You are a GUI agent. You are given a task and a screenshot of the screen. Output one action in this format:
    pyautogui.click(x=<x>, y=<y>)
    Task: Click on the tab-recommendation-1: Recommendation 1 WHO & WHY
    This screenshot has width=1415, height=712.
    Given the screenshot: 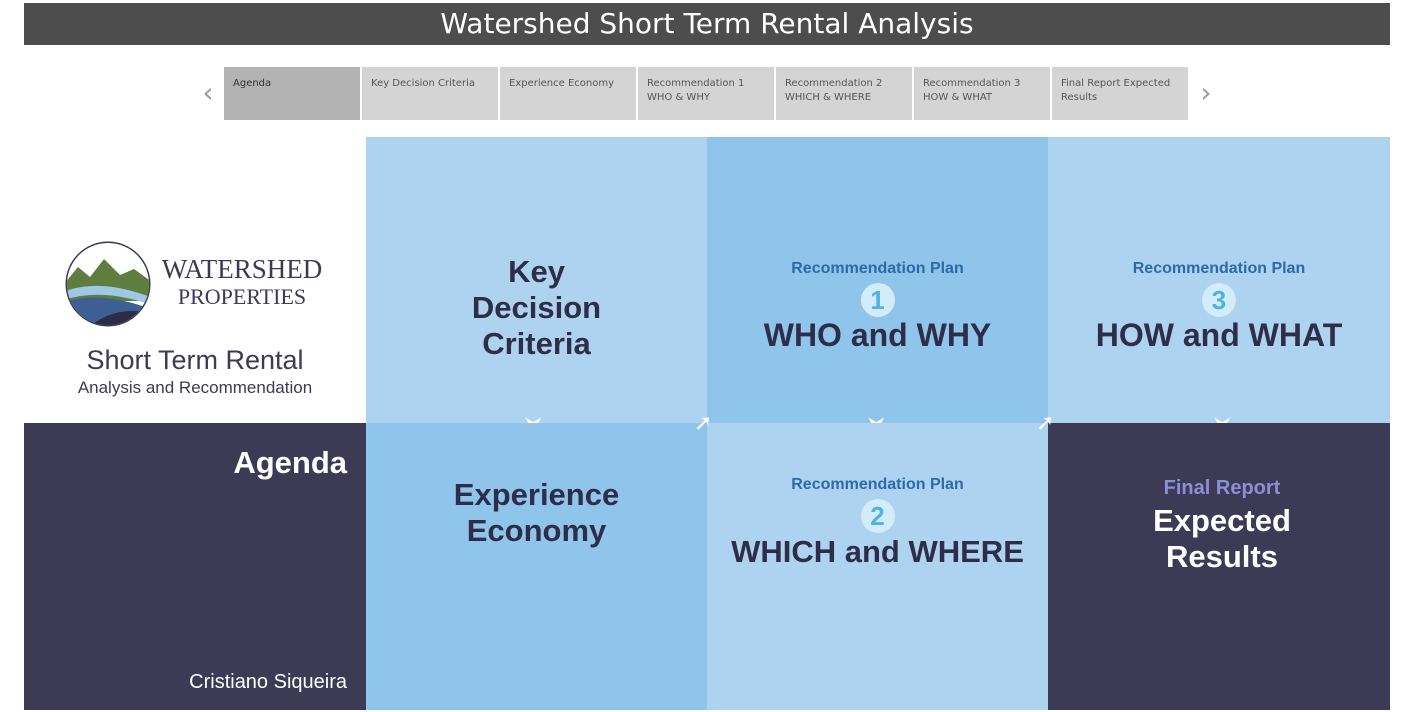 What is the action you would take?
    pyautogui.click(x=706, y=93)
    